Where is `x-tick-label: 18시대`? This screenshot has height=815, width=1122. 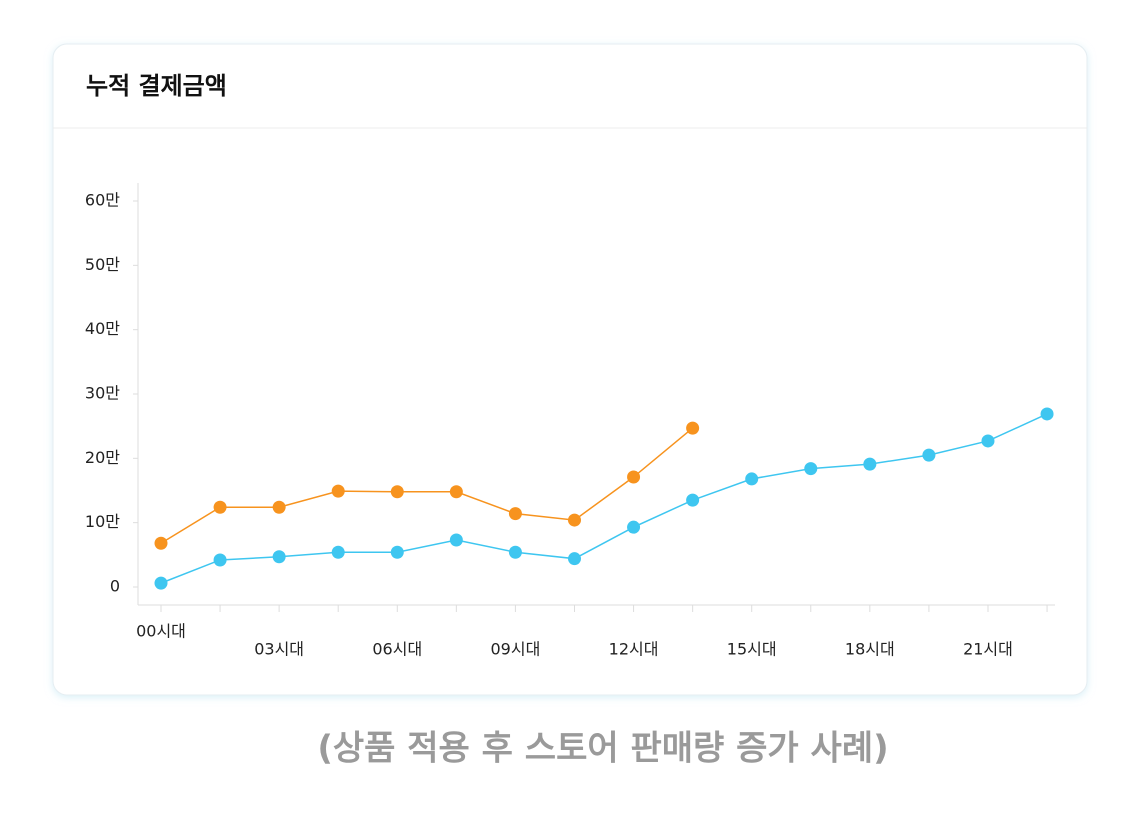 x-tick-label: 18시대 is located at coordinates (870, 649).